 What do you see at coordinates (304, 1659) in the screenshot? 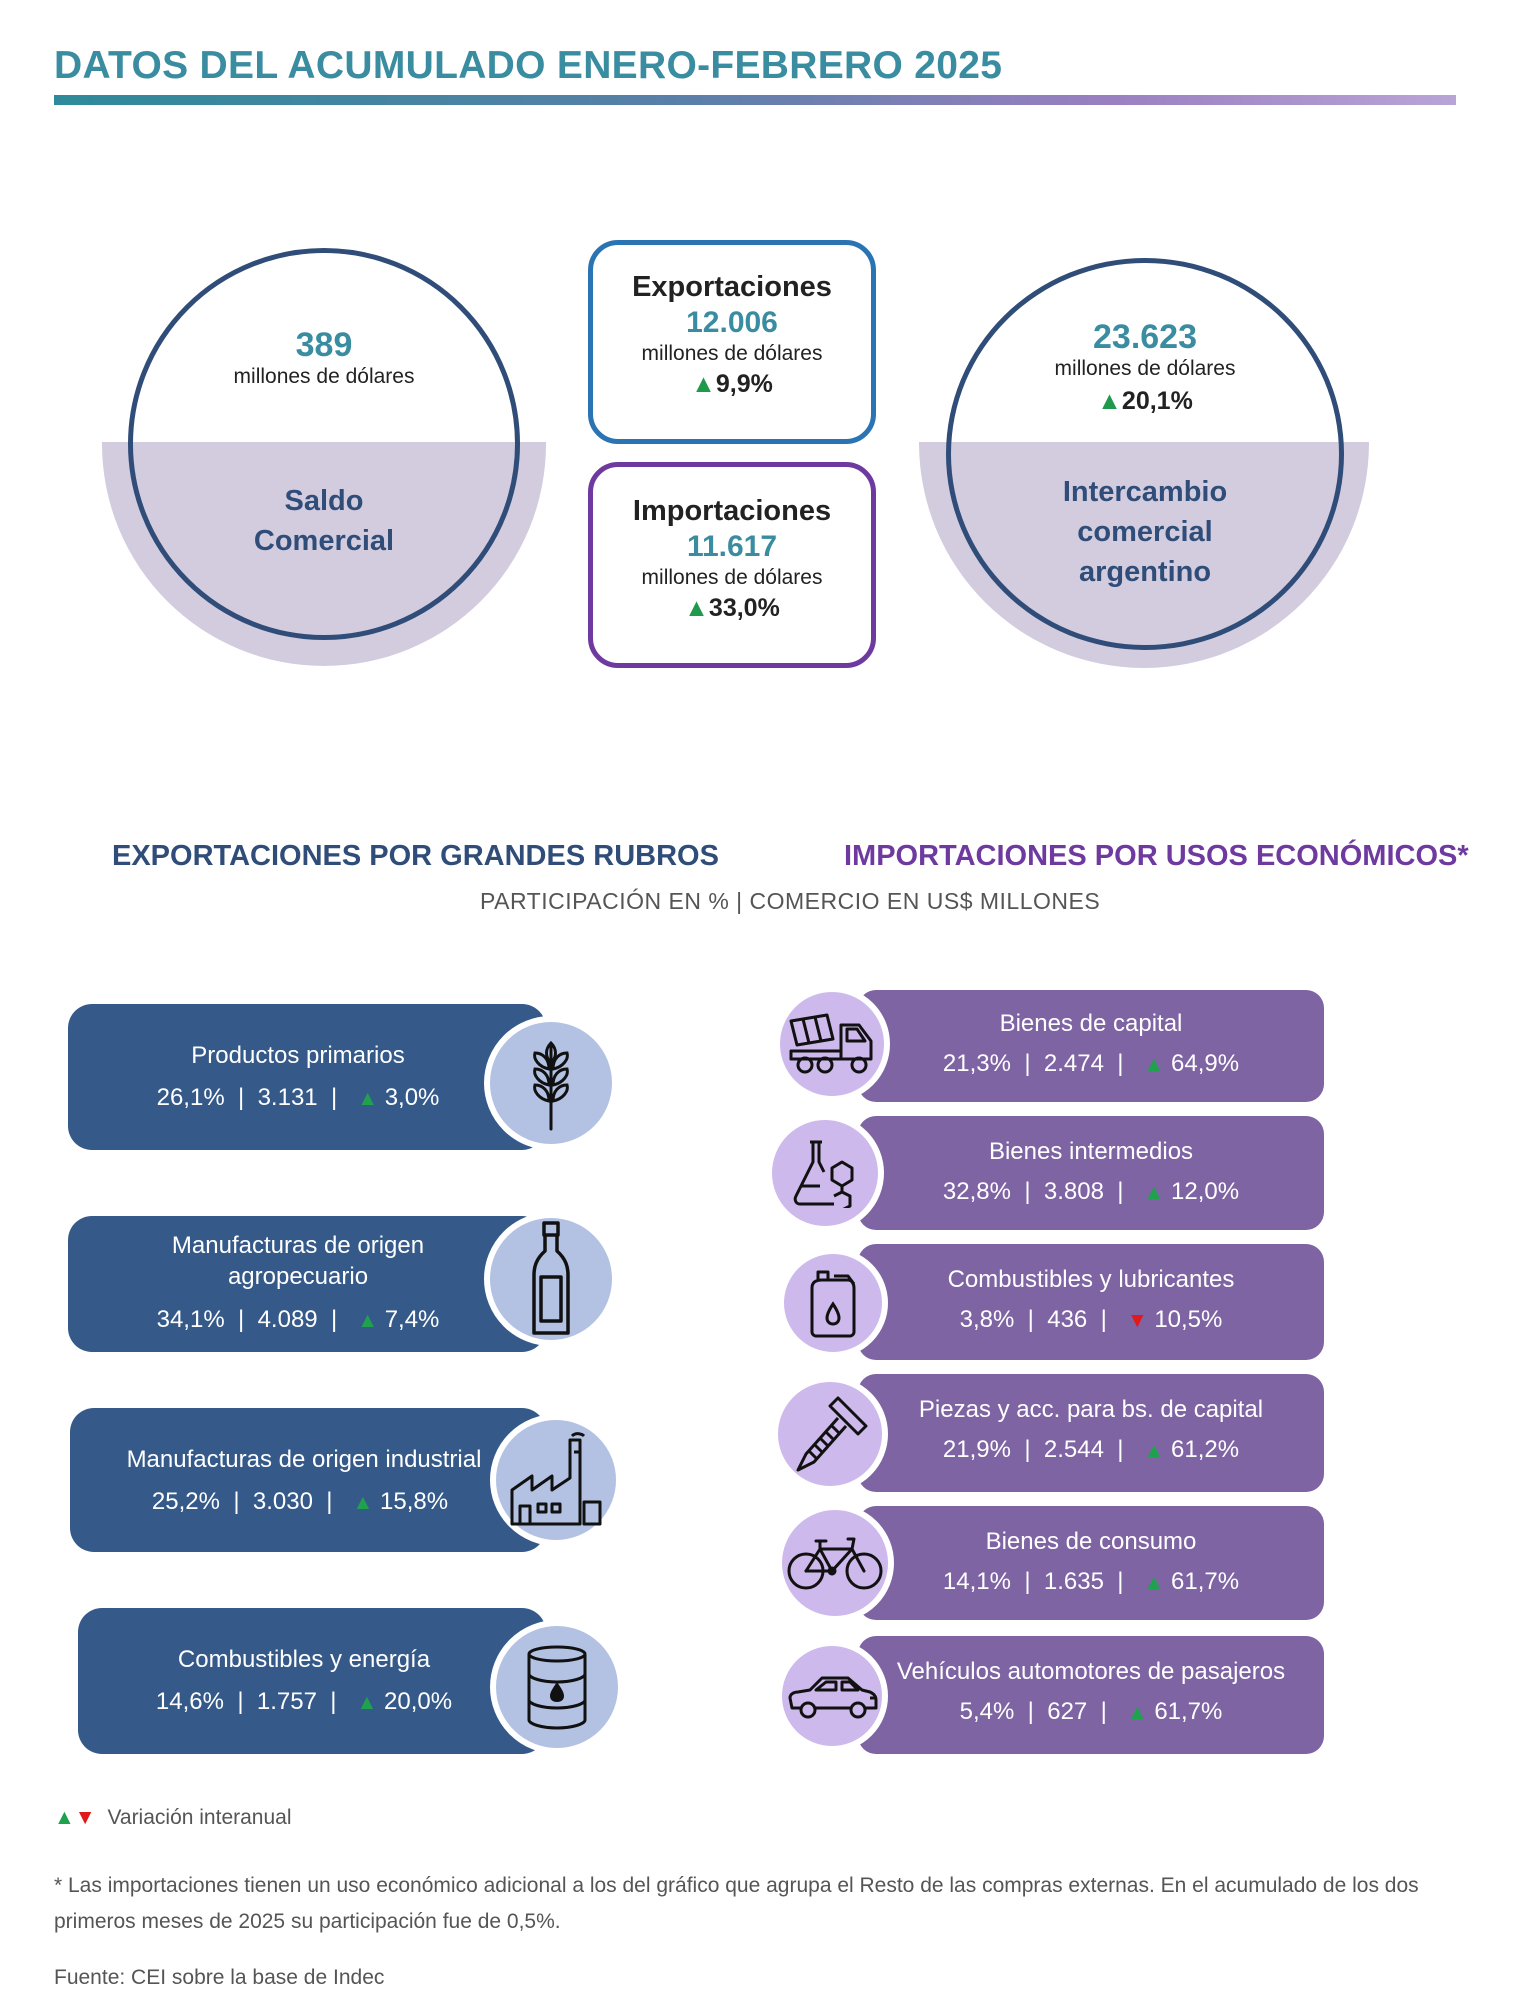
I see `export-name: Combustibles y energía` at bounding box center [304, 1659].